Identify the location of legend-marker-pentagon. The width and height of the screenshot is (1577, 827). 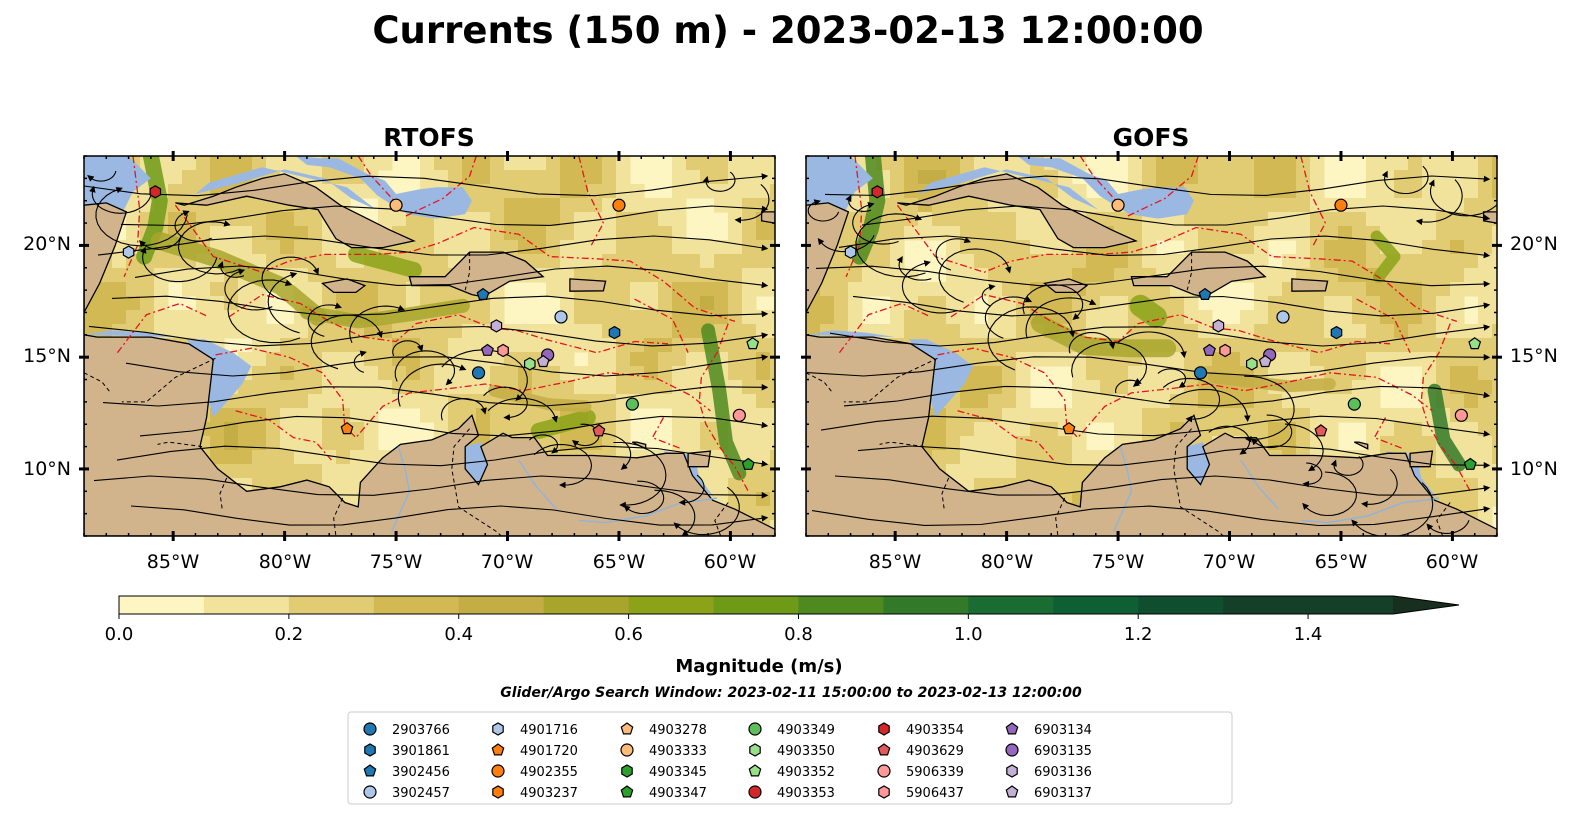
(1012, 791).